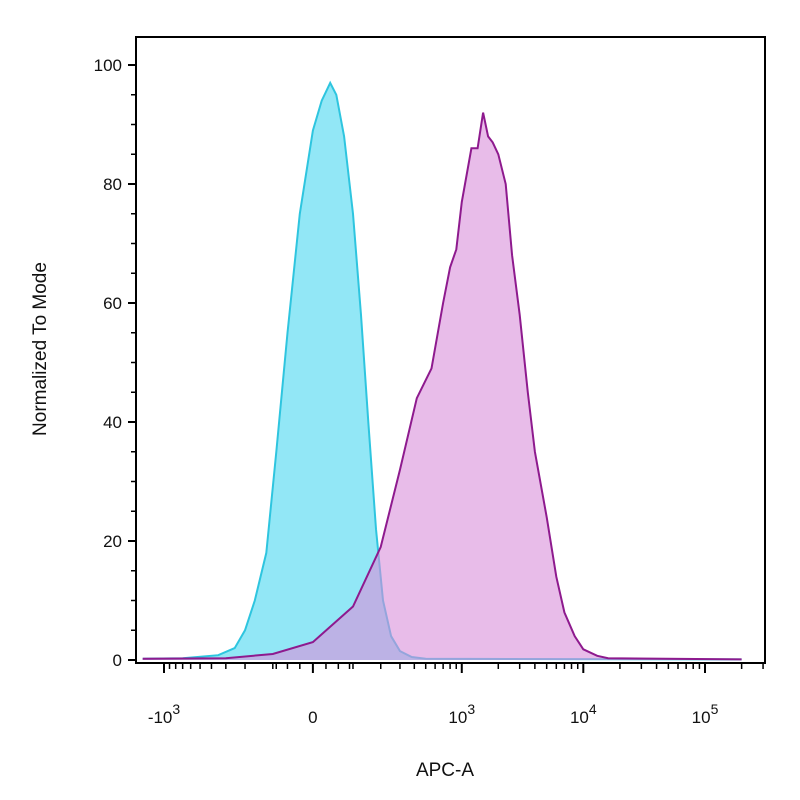 The height and width of the screenshot is (800, 800). Describe the element at coordinates (112, 184) in the screenshot. I see `y-tick-label: 80` at that location.